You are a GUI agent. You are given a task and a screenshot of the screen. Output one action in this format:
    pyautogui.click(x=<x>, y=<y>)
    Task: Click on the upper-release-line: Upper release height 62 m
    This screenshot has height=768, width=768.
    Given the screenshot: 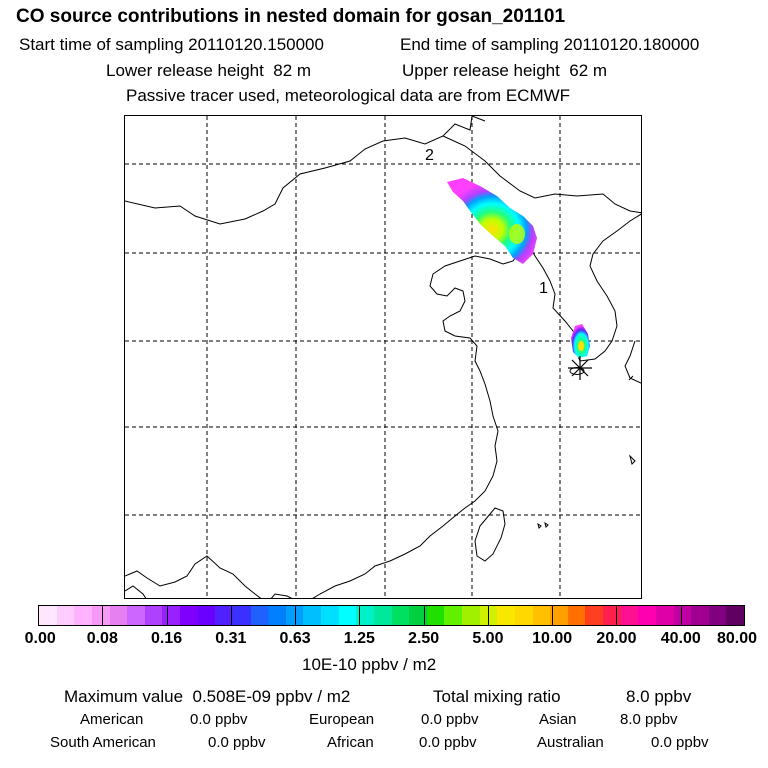 What is the action you would take?
    pyautogui.click(x=504, y=71)
    